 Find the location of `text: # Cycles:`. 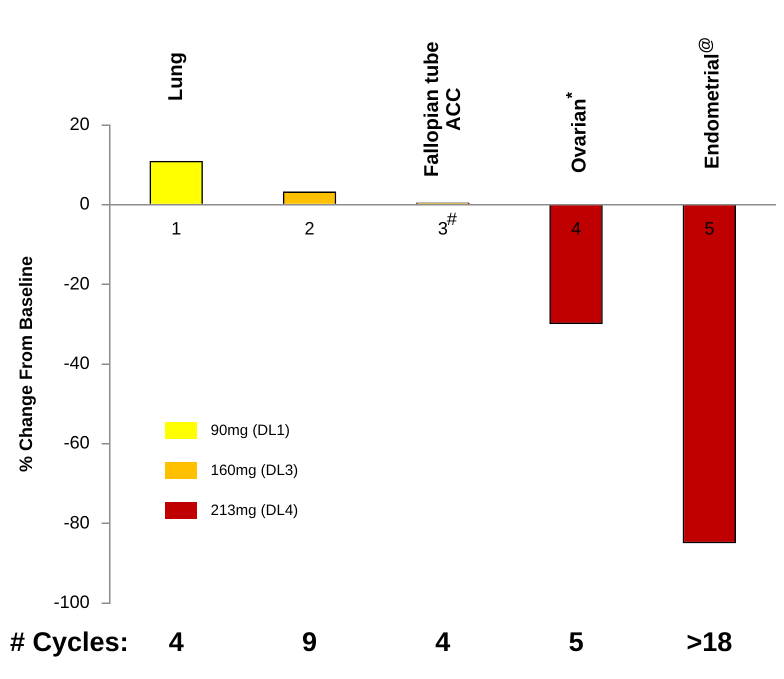

text: # Cycles: is located at coordinates (69, 642).